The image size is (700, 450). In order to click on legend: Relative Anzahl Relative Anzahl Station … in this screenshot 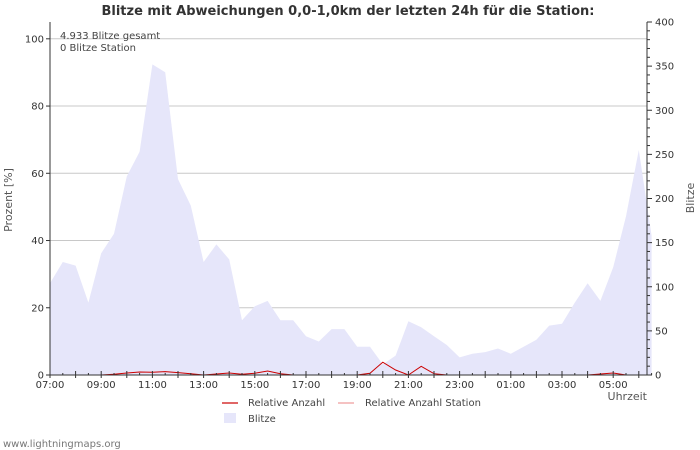, I will do `click(351, 411)`.